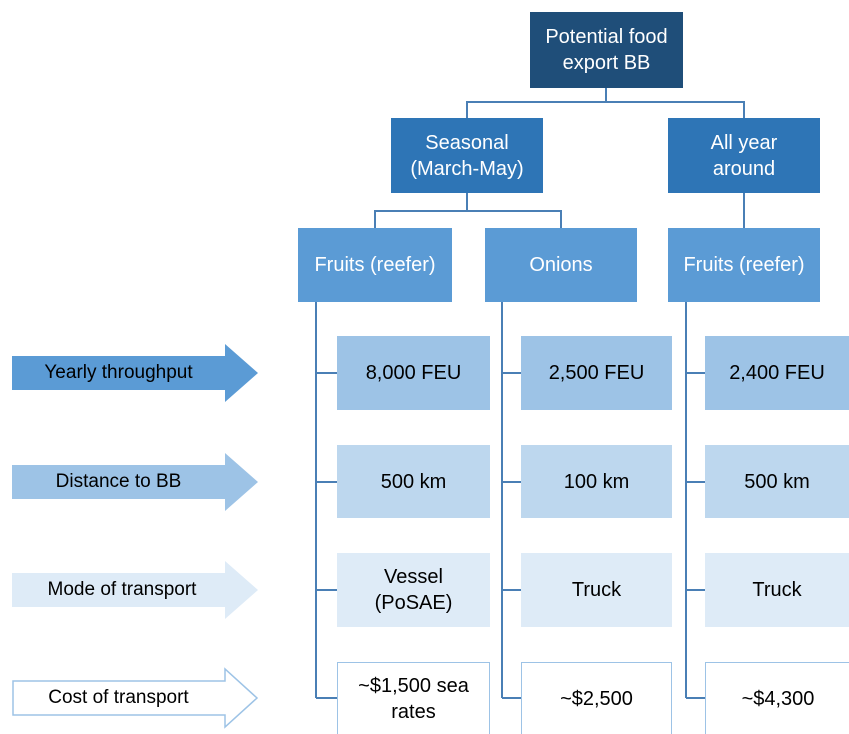 This screenshot has width=849, height=734. Describe the element at coordinates (413, 590) in the screenshot. I see `cell: Vessel (PoSAE)` at that location.